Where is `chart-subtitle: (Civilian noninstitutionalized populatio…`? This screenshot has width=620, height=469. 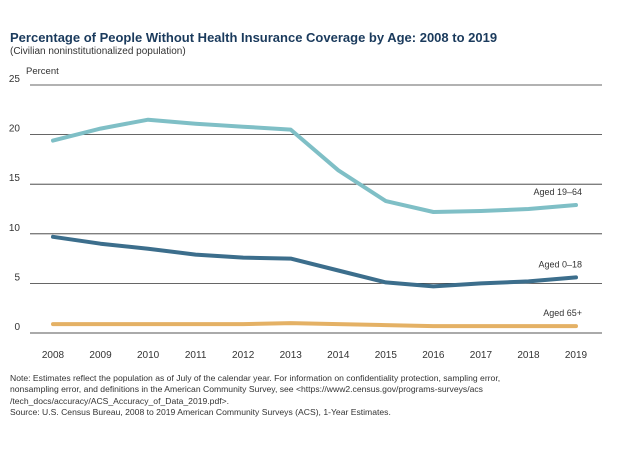 chart-subtitle: (Civilian noninstitutionalized populatio… is located at coordinates (98, 51).